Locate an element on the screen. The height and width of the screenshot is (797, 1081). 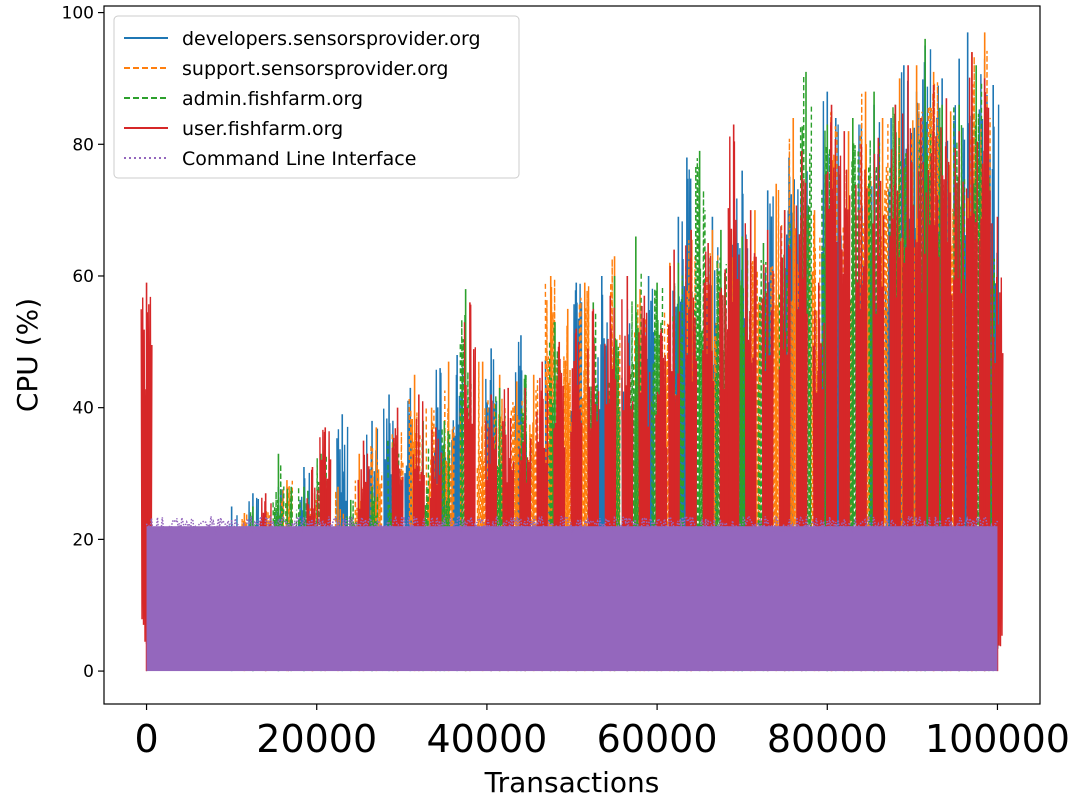
legend-entry: user.fishfarm.org is located at coordinates (262, 129).